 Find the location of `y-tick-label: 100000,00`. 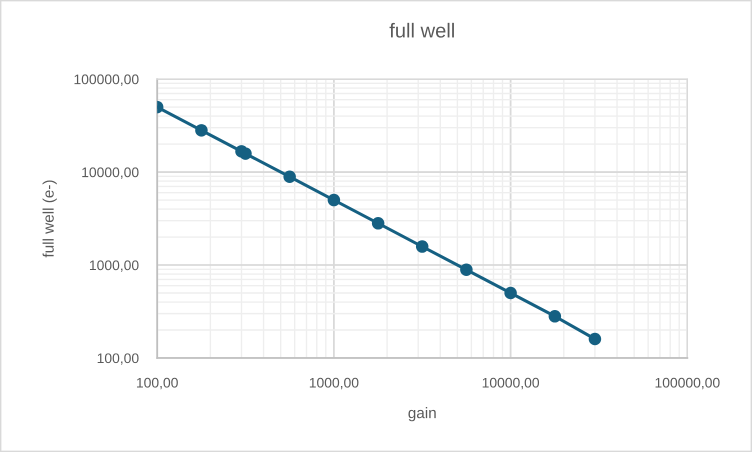

y-tick-label: 100000,00 is located at coordinates (106, 80).